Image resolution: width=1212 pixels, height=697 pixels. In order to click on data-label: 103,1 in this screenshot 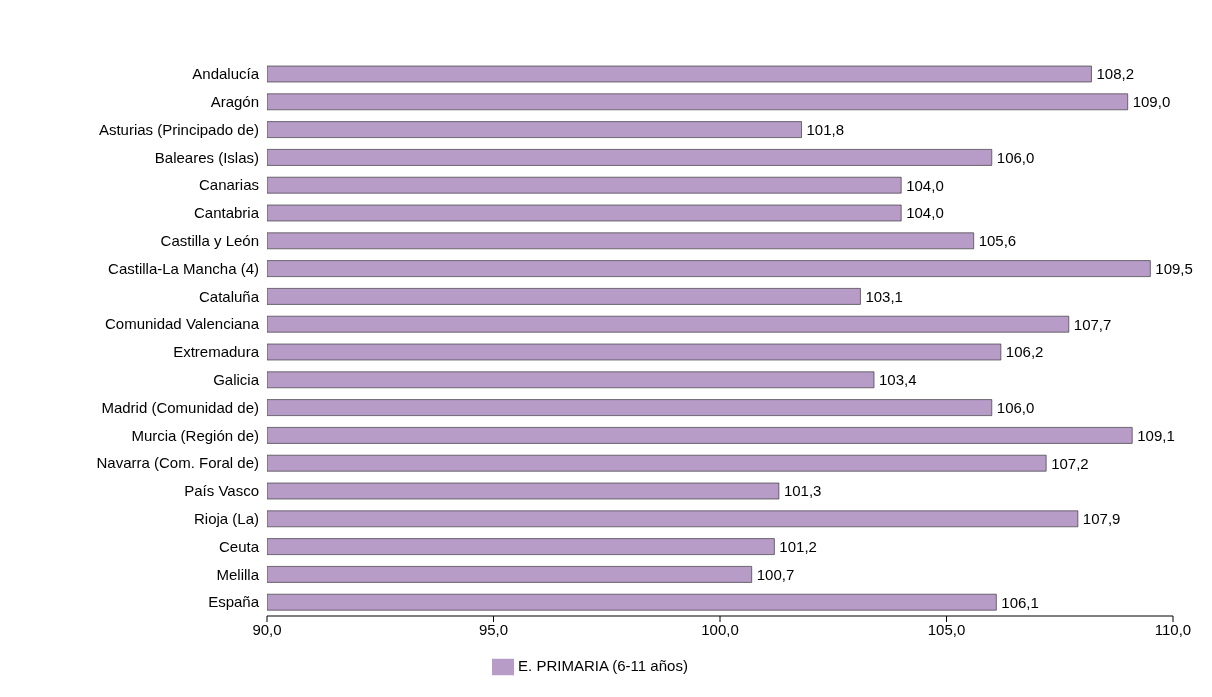, I will do `click(884, 296)`.